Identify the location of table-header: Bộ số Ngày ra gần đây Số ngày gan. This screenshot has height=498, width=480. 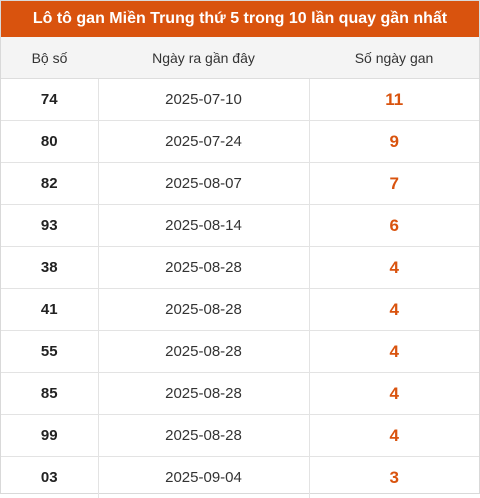
(240, 58).